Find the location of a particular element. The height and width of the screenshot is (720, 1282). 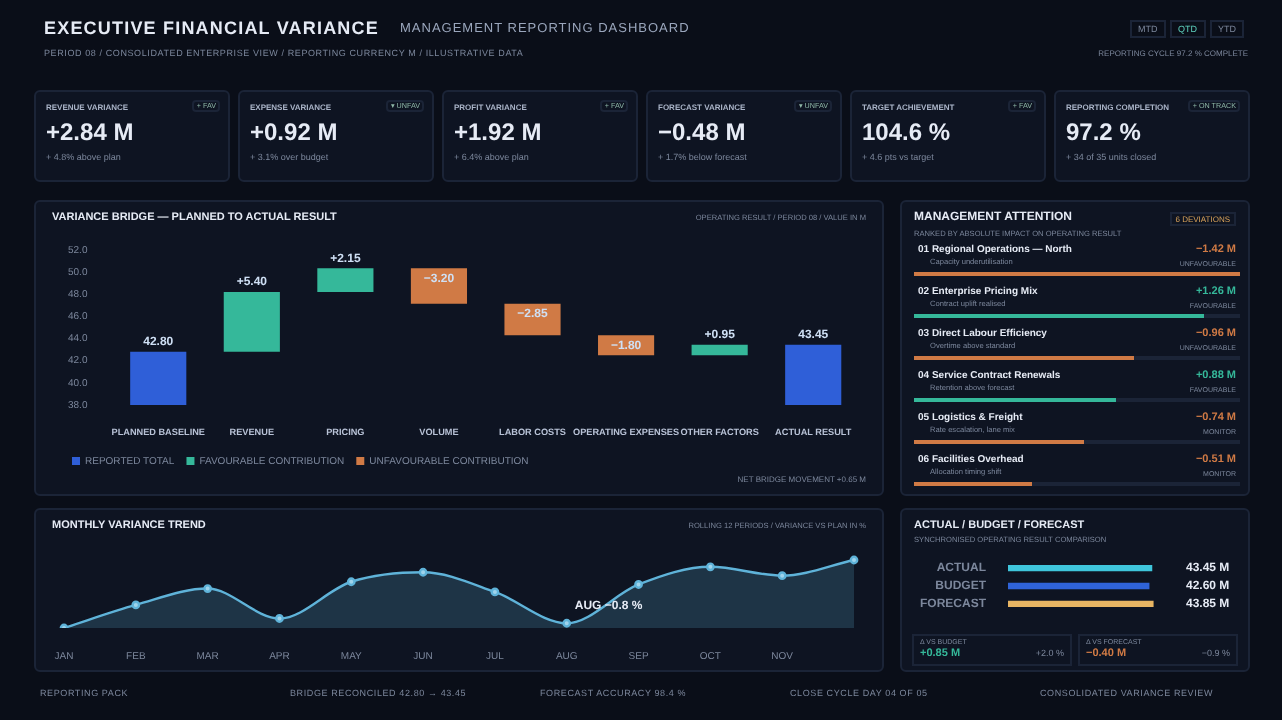

text: EXECUTIVE FINANCIAL VARIANCE is located at coordinates (211, 28).